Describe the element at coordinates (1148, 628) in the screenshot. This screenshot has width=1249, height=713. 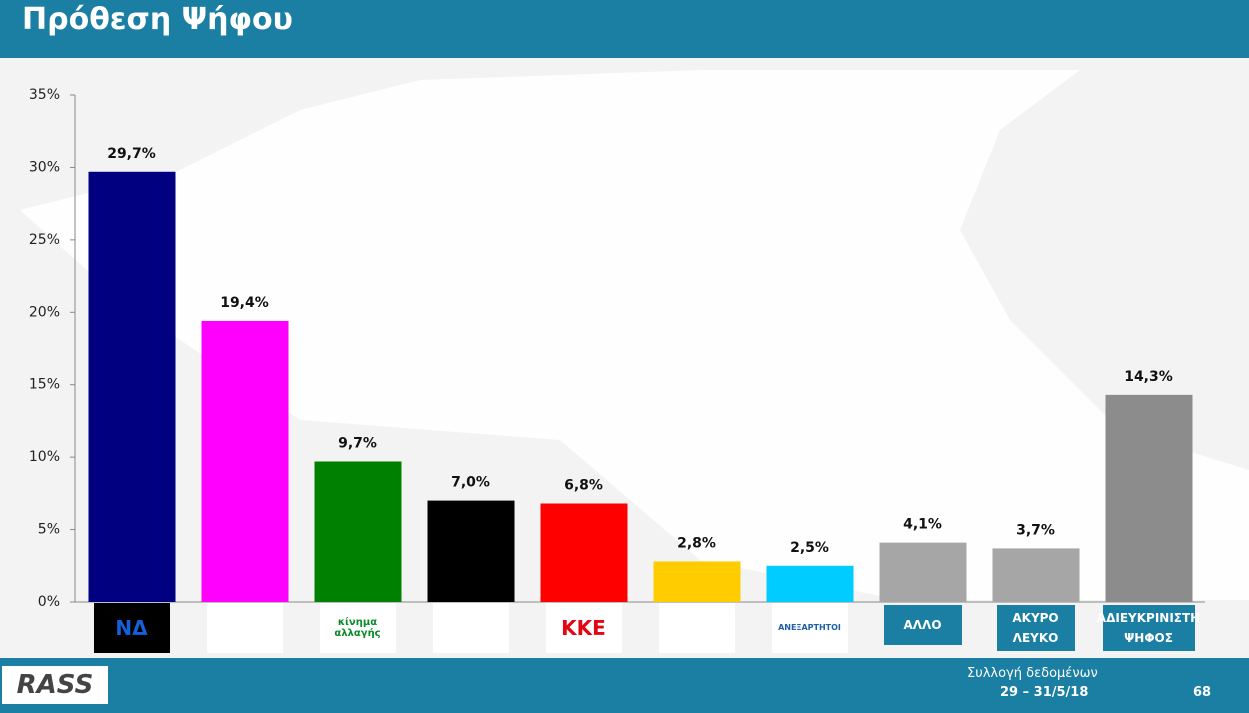
I see `category-label: ΑΔΙΕΥΚΡΙΝΙΣΤΗ ΨΗΦΟΣ` at that location.